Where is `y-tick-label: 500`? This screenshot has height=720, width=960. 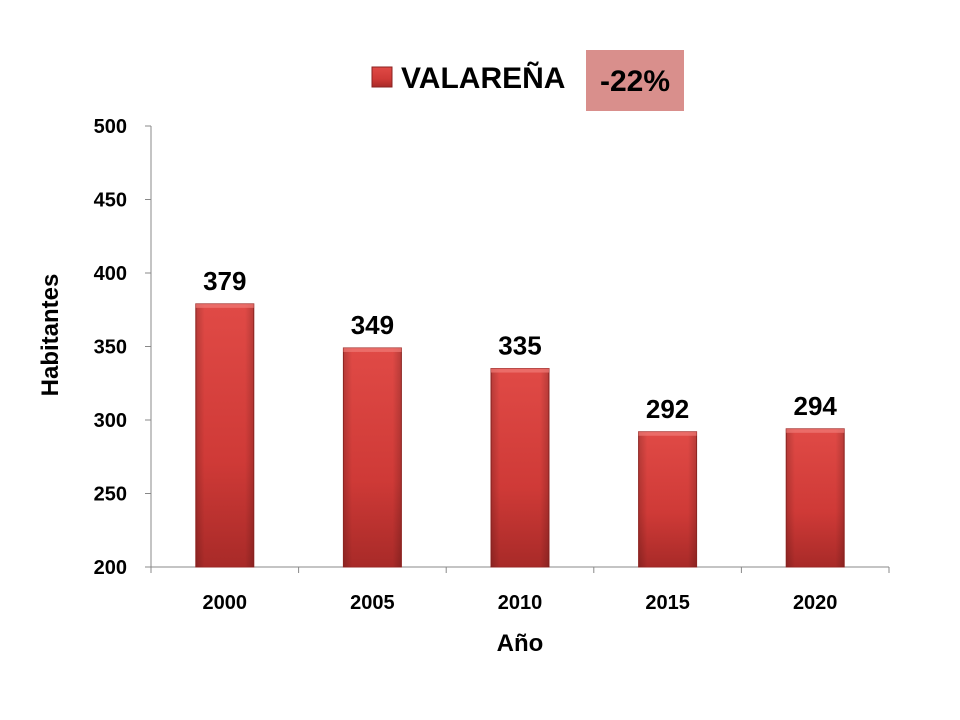 y-tick-label: 500 is located at coordinates (110, 127).